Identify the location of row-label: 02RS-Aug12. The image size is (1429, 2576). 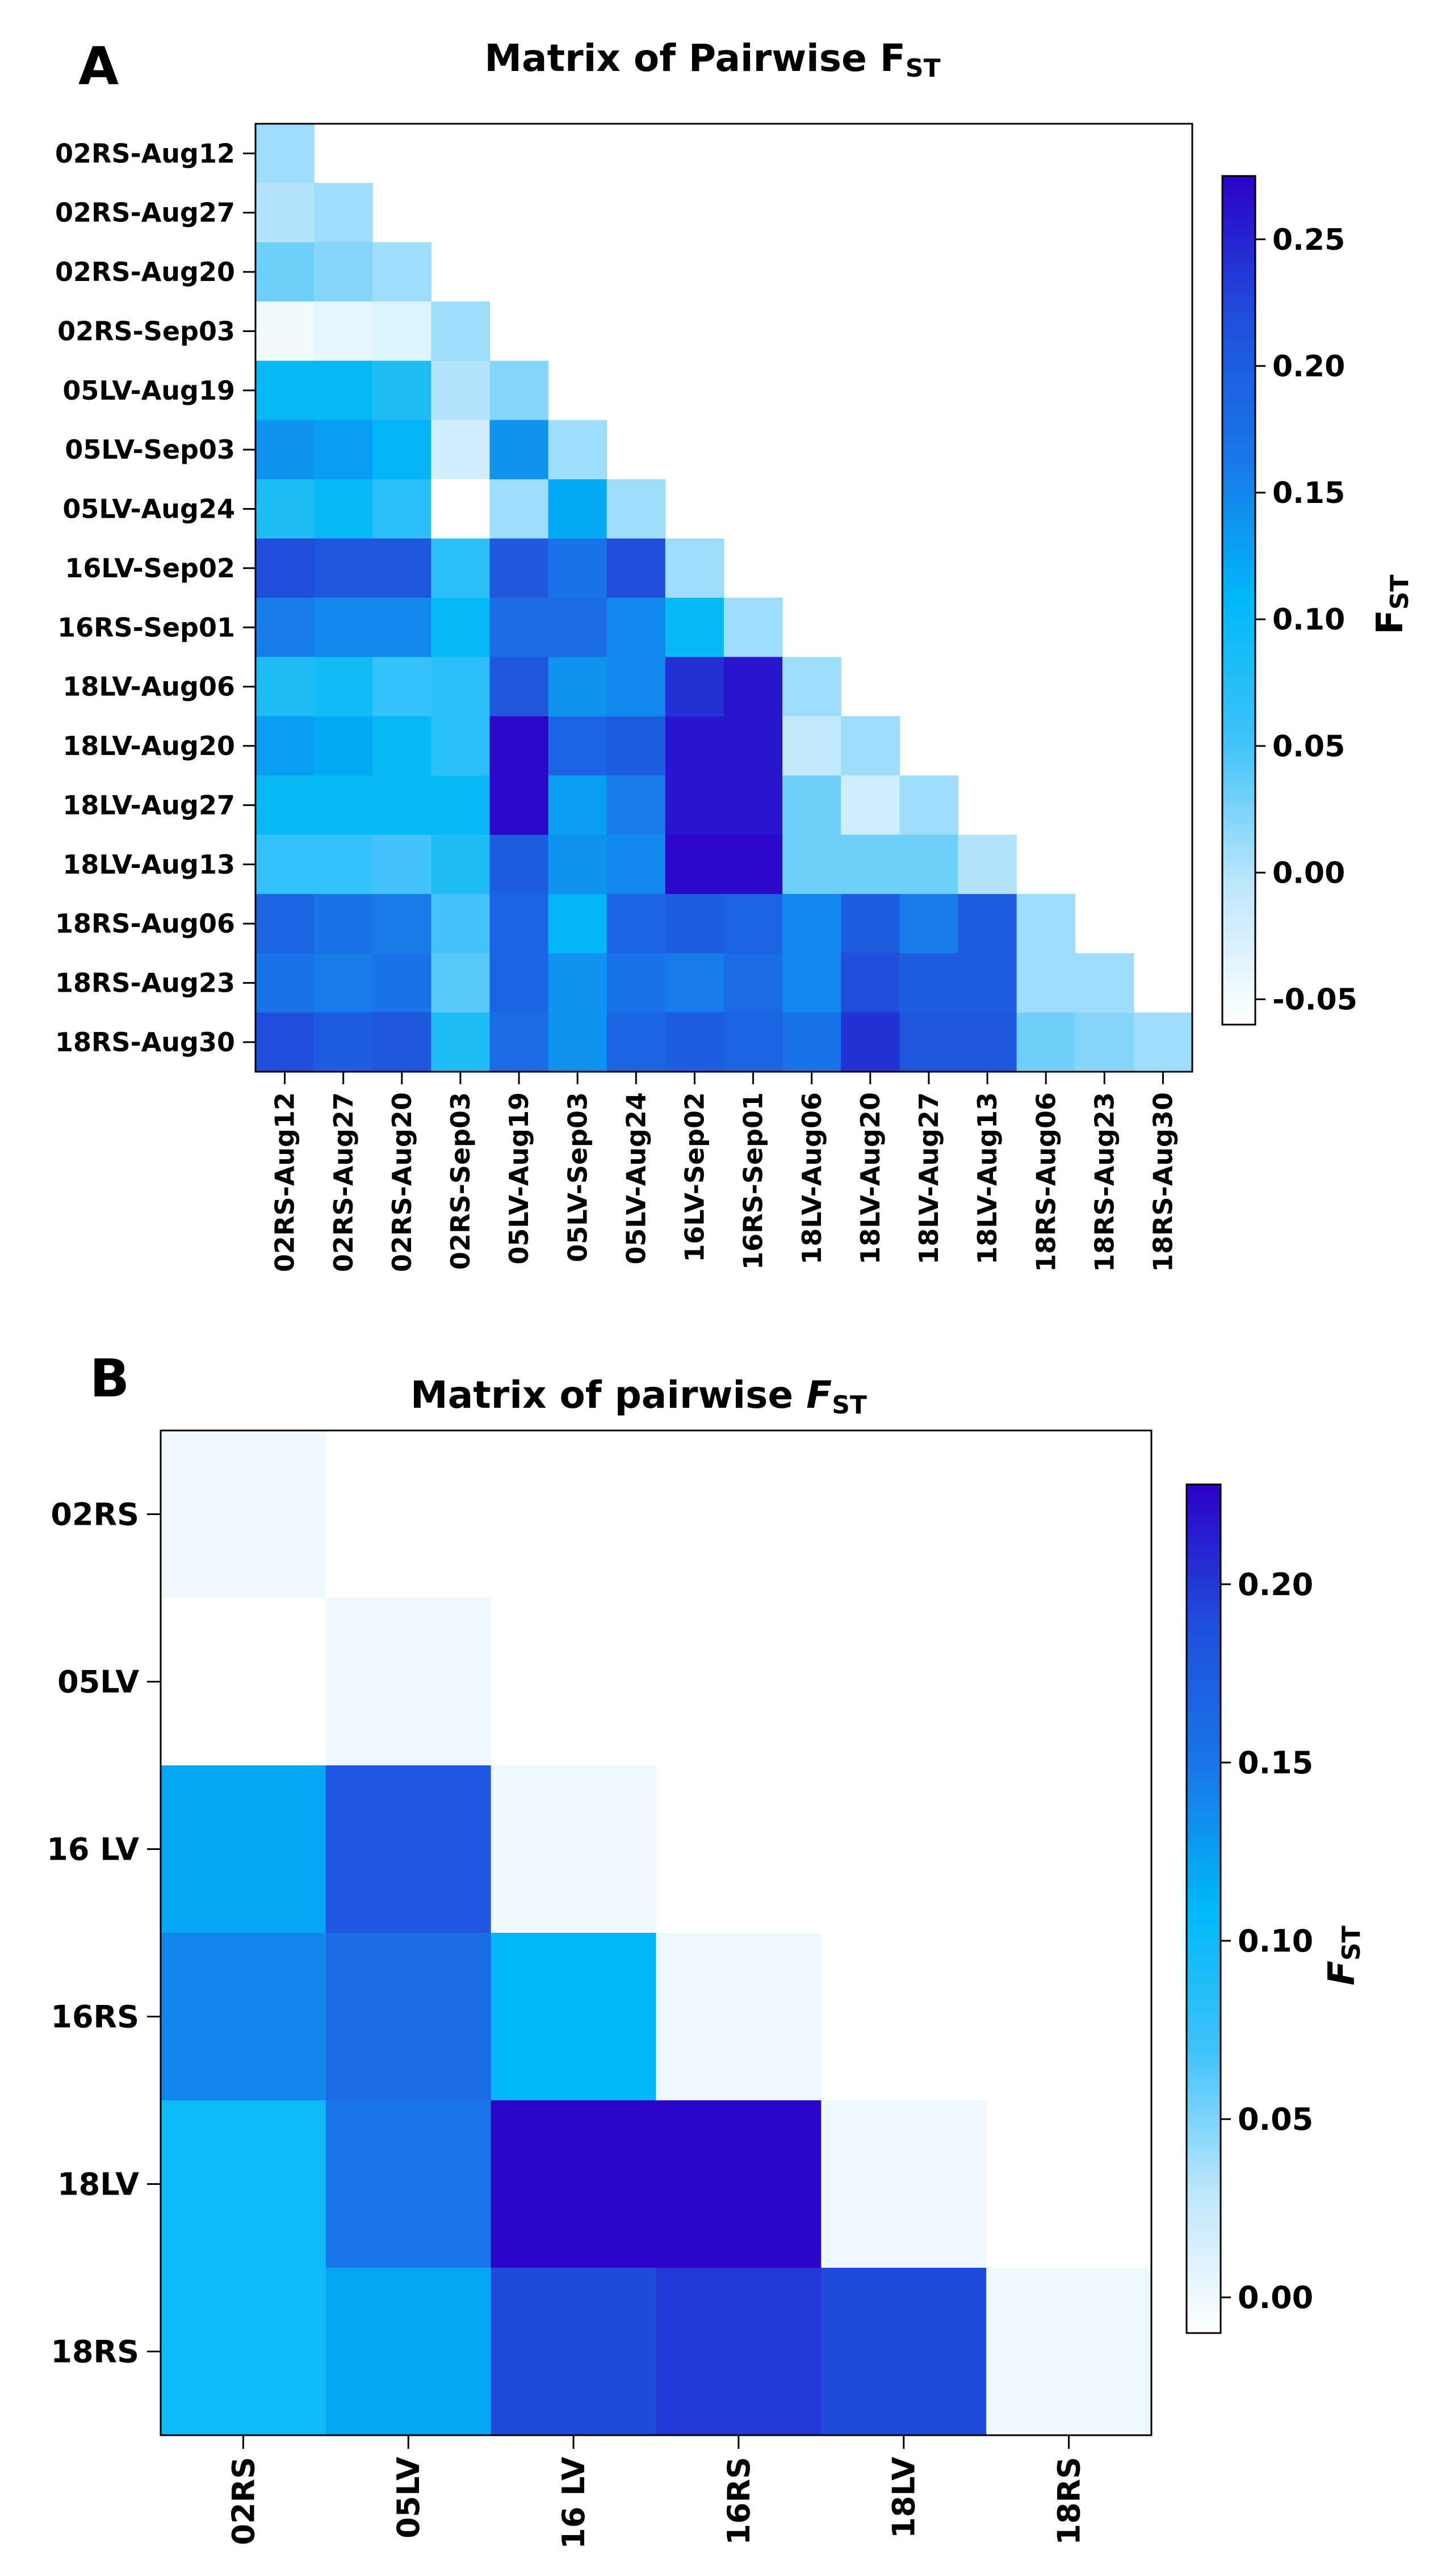
(145, 153).